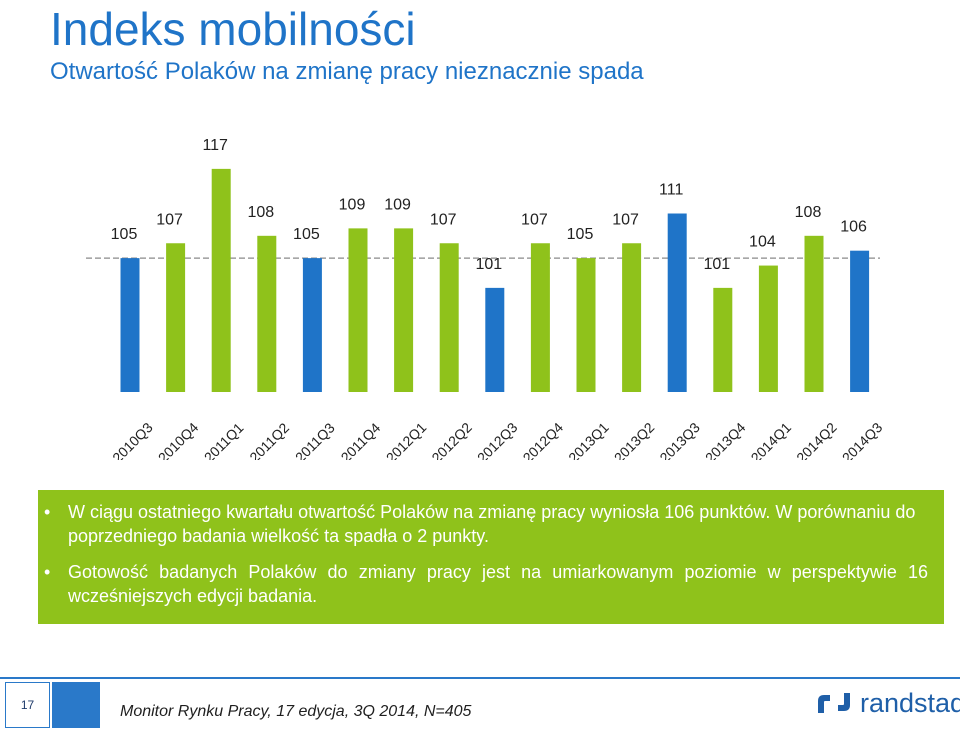 The width and height of the screenshot is (960, 731). Describe the element at coordinates (771, 439) in the screenshot. I see `x-tick-label: 2014Q1` at that location.